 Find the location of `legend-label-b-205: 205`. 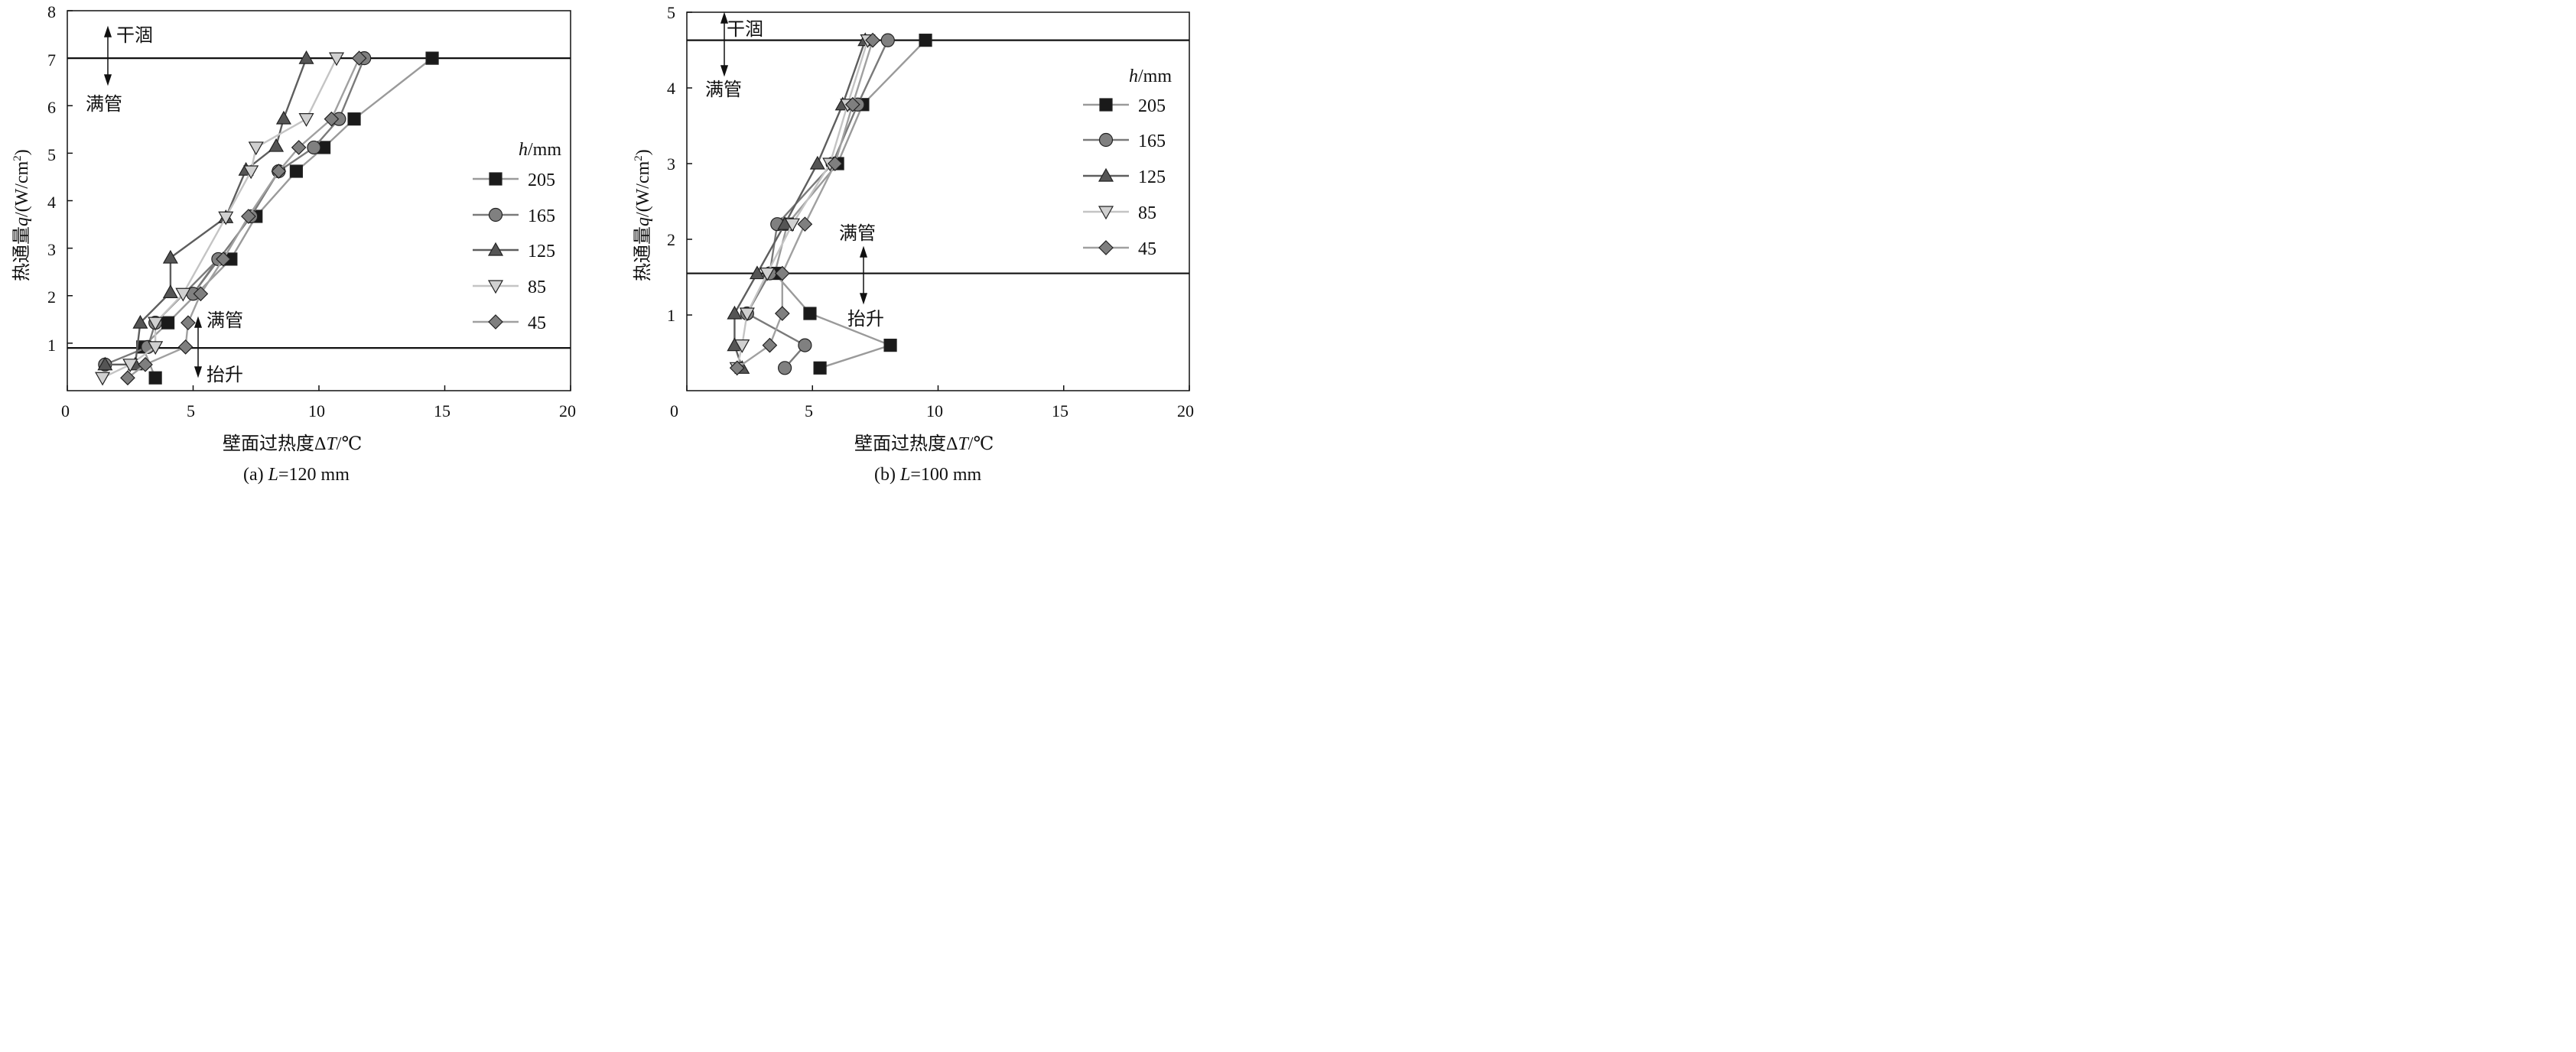

legend-label-b-205: 205 is located at coordinates (1152, 106).